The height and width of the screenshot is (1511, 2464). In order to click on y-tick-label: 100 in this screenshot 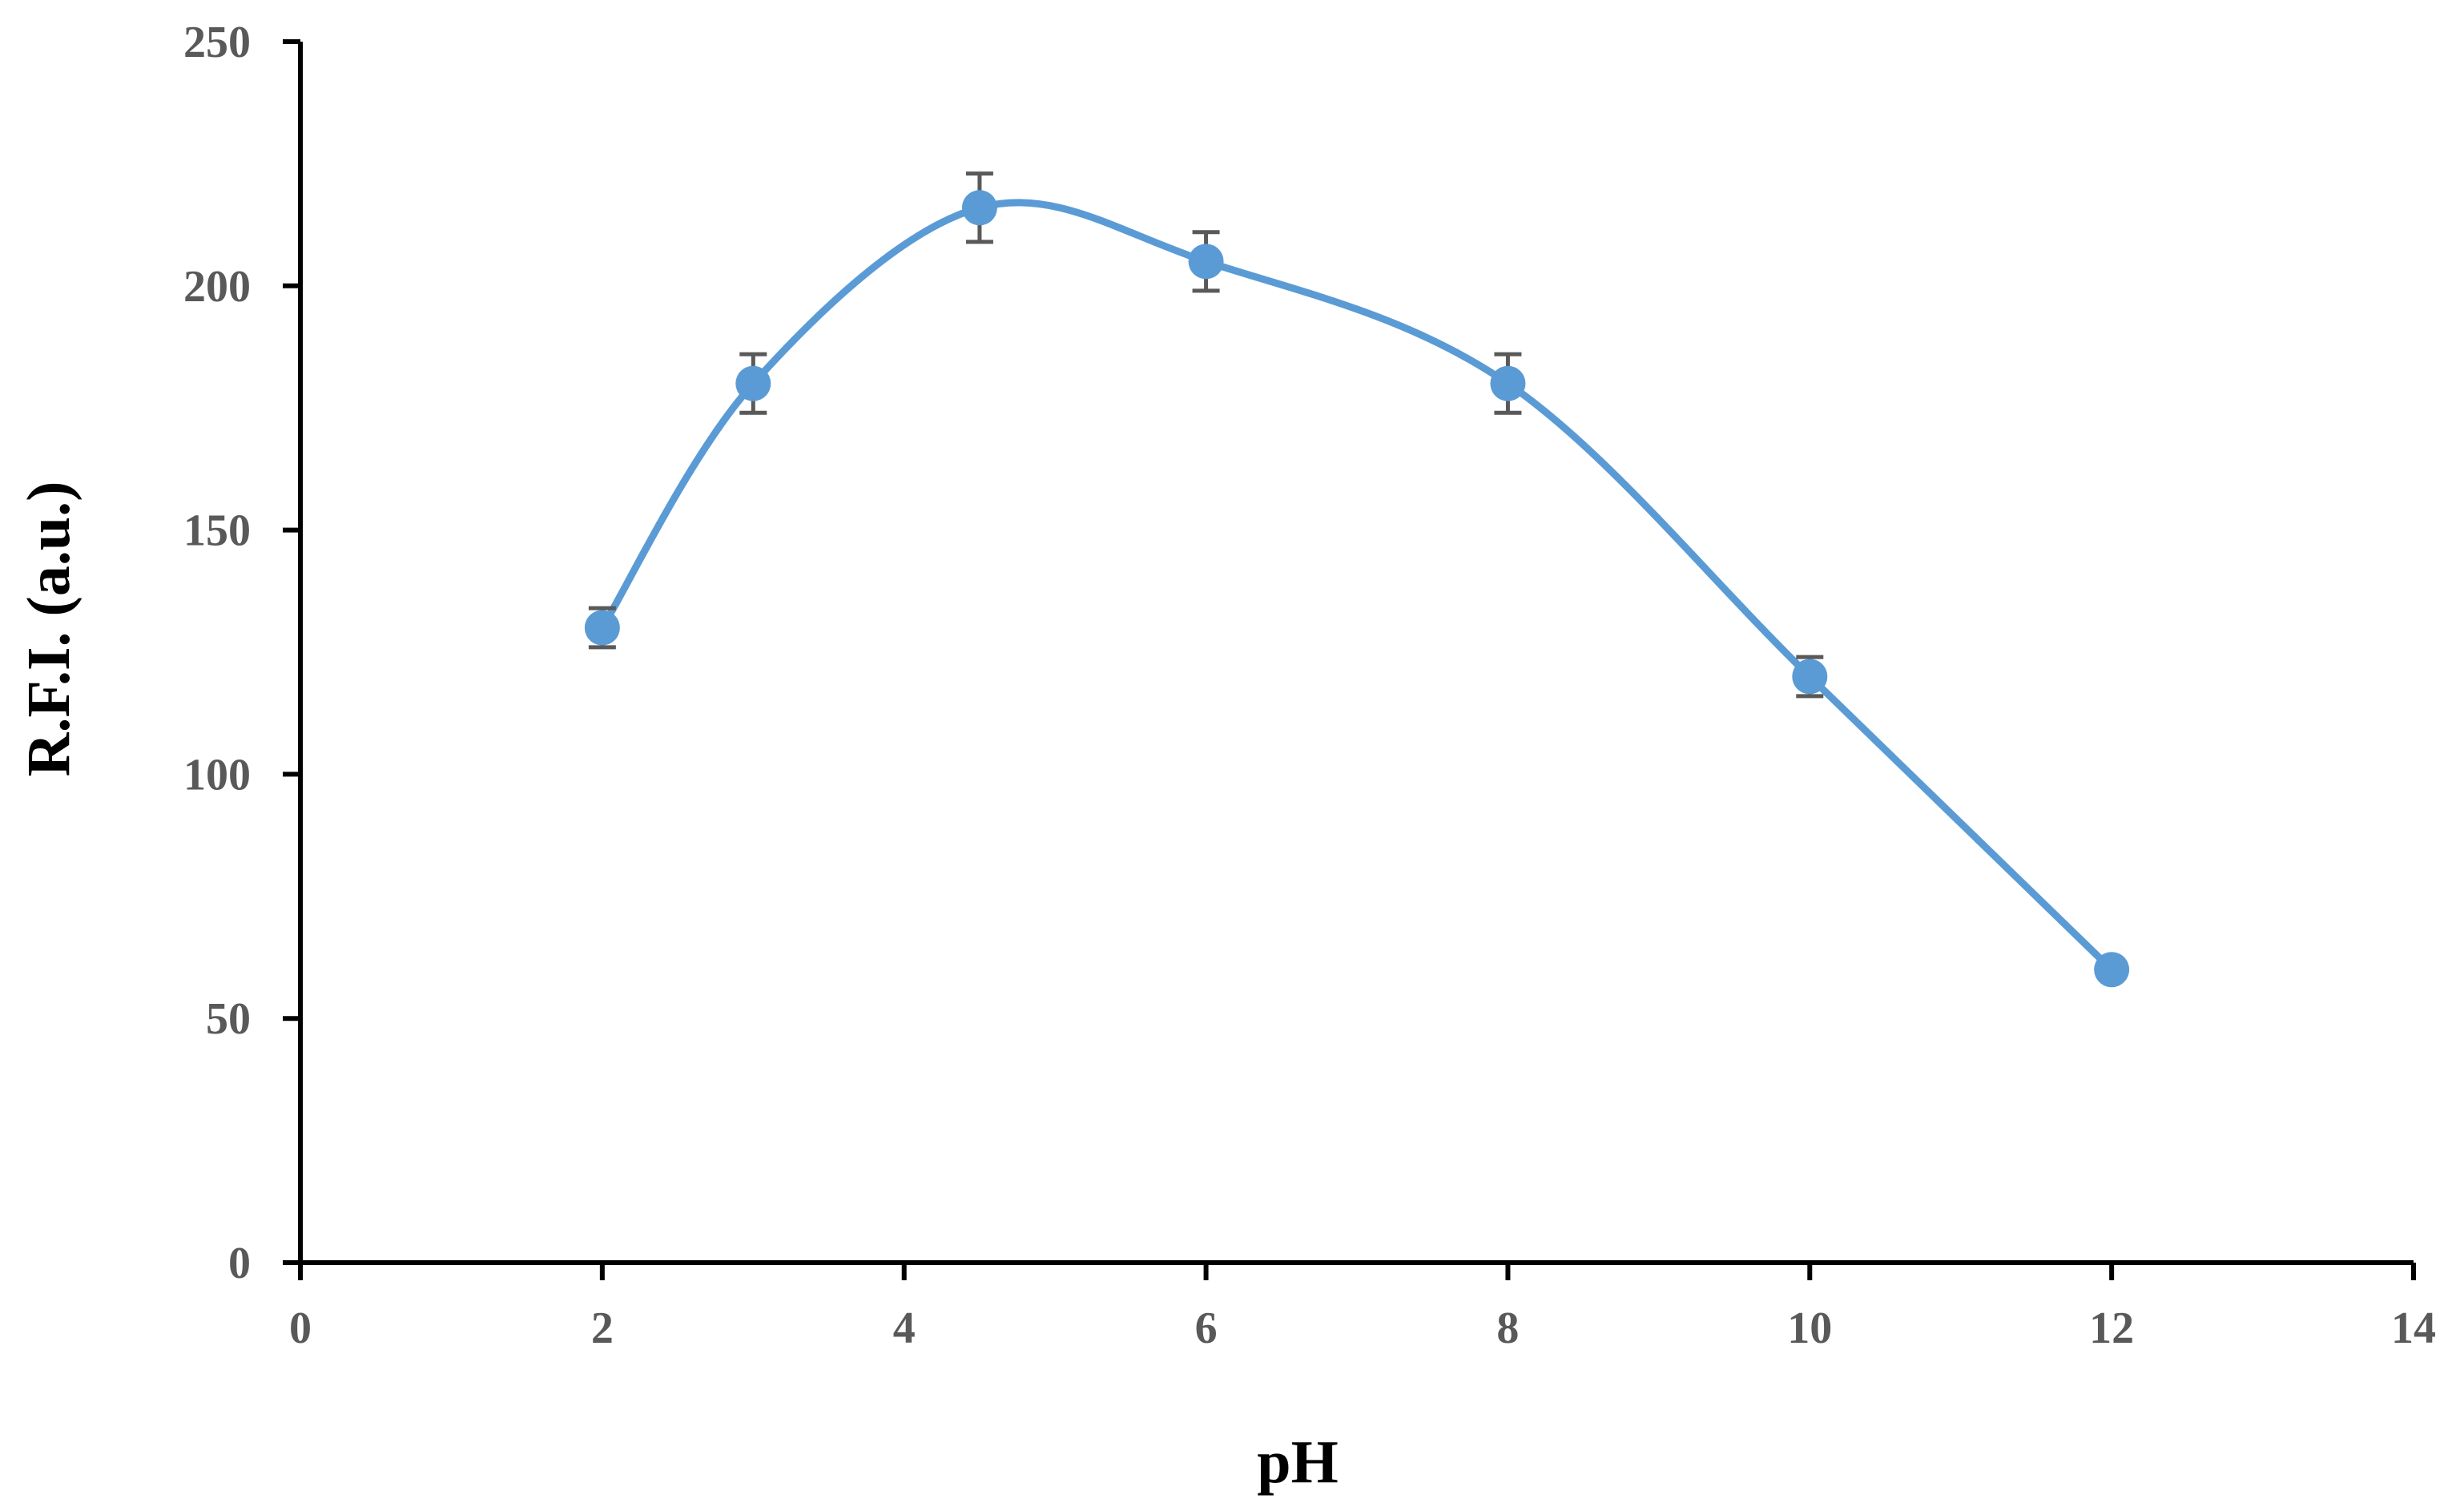, I will do `click(217, 775)`.